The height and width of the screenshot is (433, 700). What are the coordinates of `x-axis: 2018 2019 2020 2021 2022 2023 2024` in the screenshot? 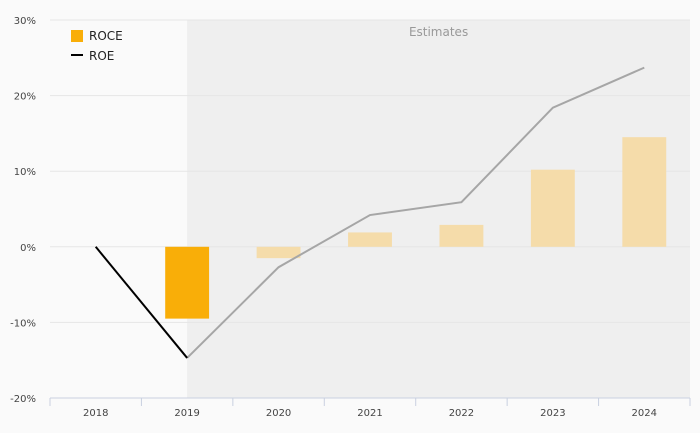 It's located at (370, 408).